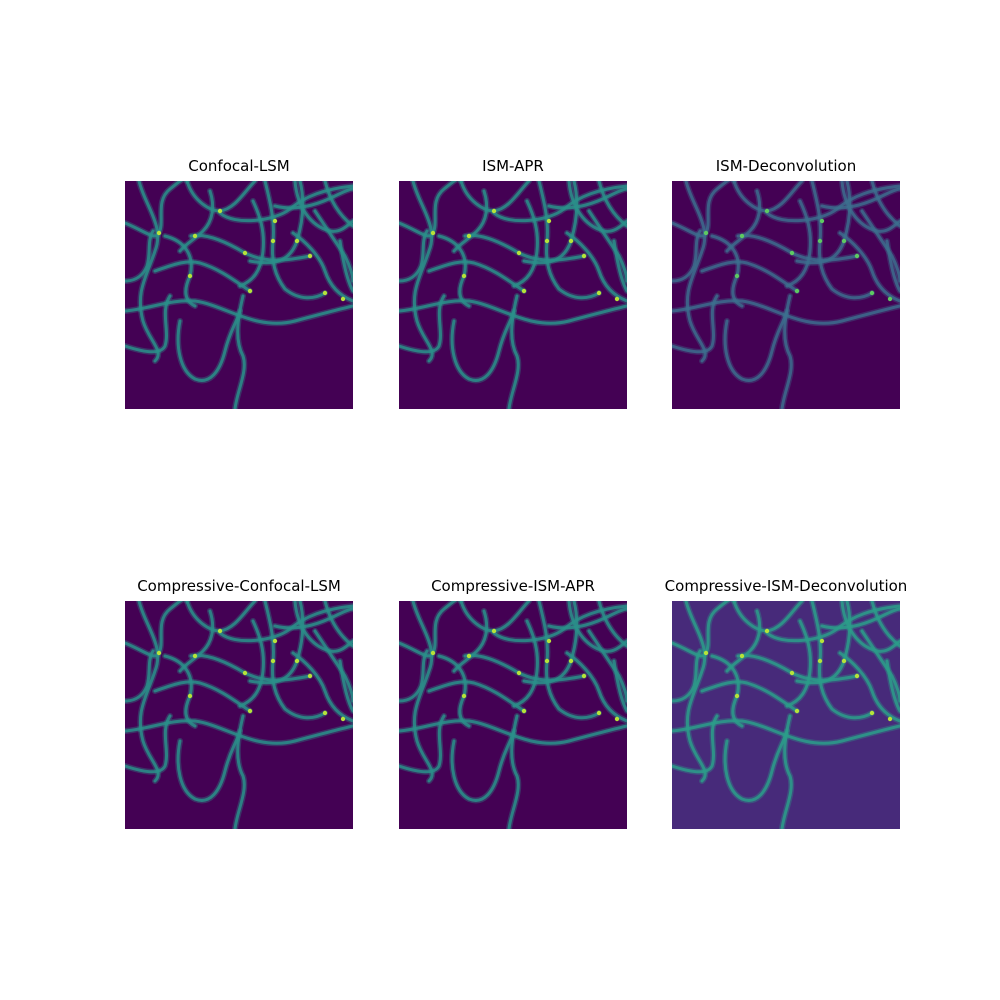 This screenshot has height=1000, width=1000. Describe the element at coordinates (239, 166) in the screenshot. I see `panel-title: Confocal-LSM` at that location.